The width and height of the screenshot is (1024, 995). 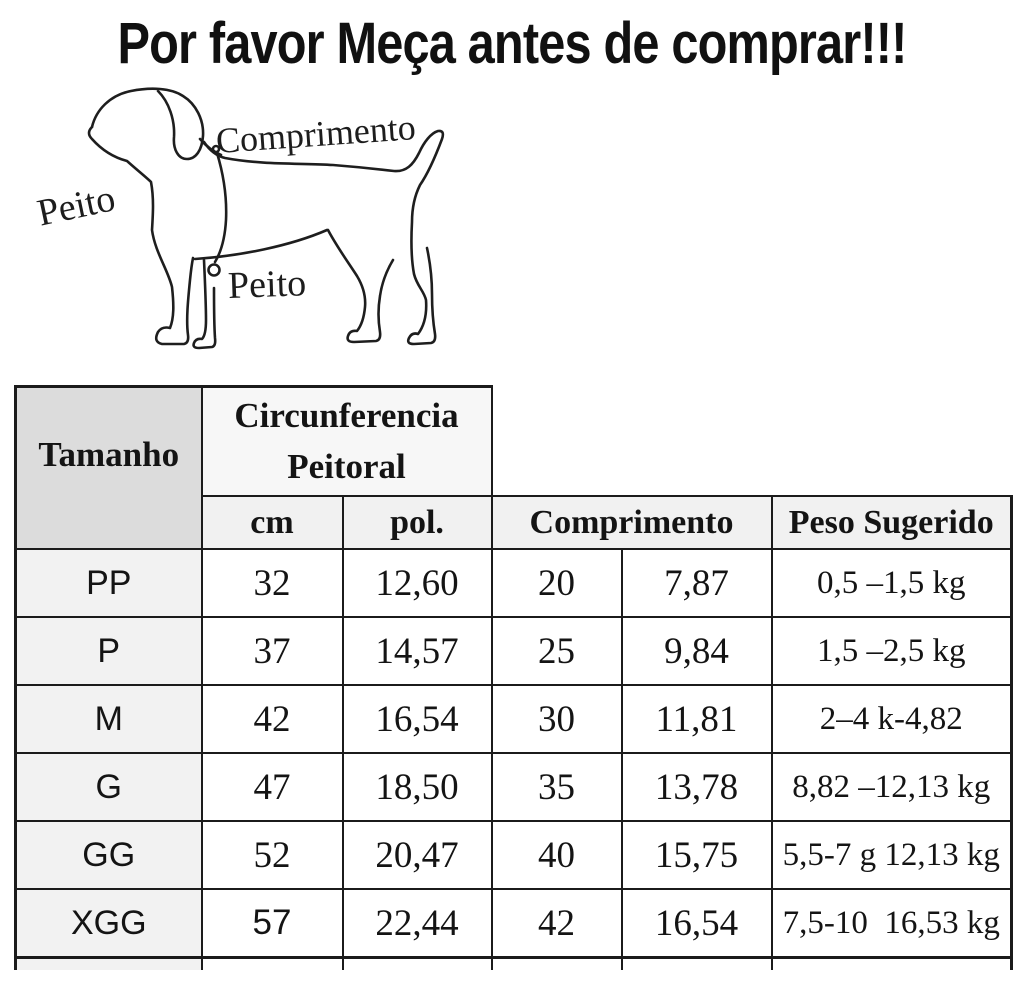 I want to click on chest-pol-cell: 16,54, so click(x=417, y=719).